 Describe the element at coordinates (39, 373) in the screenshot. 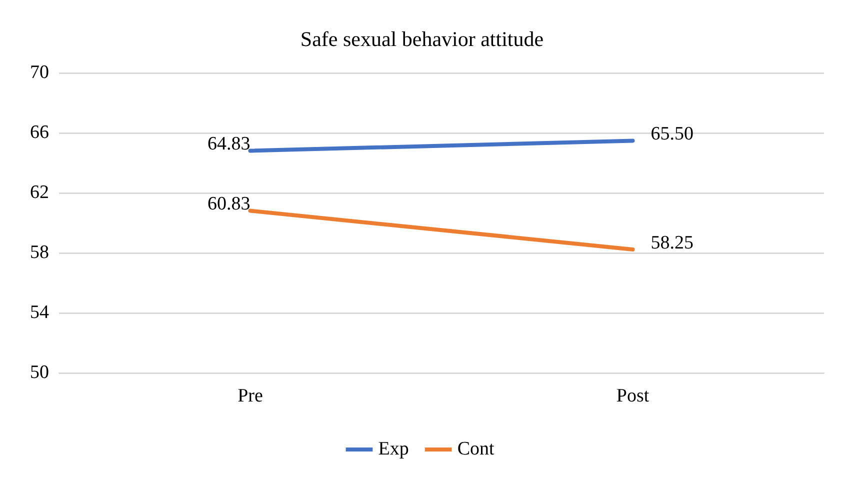

I see `y-tick-label: 50` at that location.